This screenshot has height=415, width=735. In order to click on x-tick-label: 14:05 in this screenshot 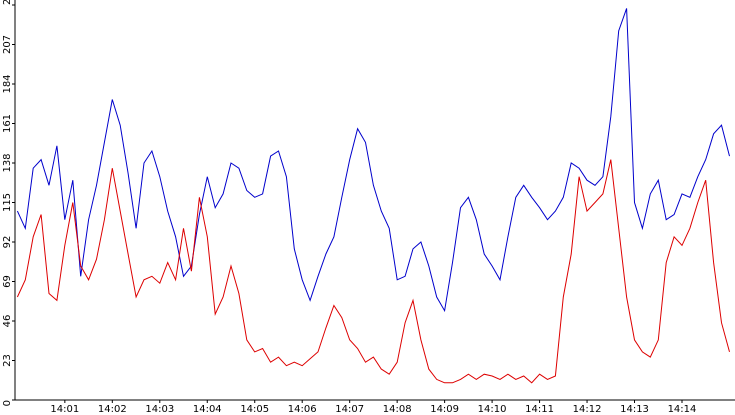, I will do `click(254, 409)`.